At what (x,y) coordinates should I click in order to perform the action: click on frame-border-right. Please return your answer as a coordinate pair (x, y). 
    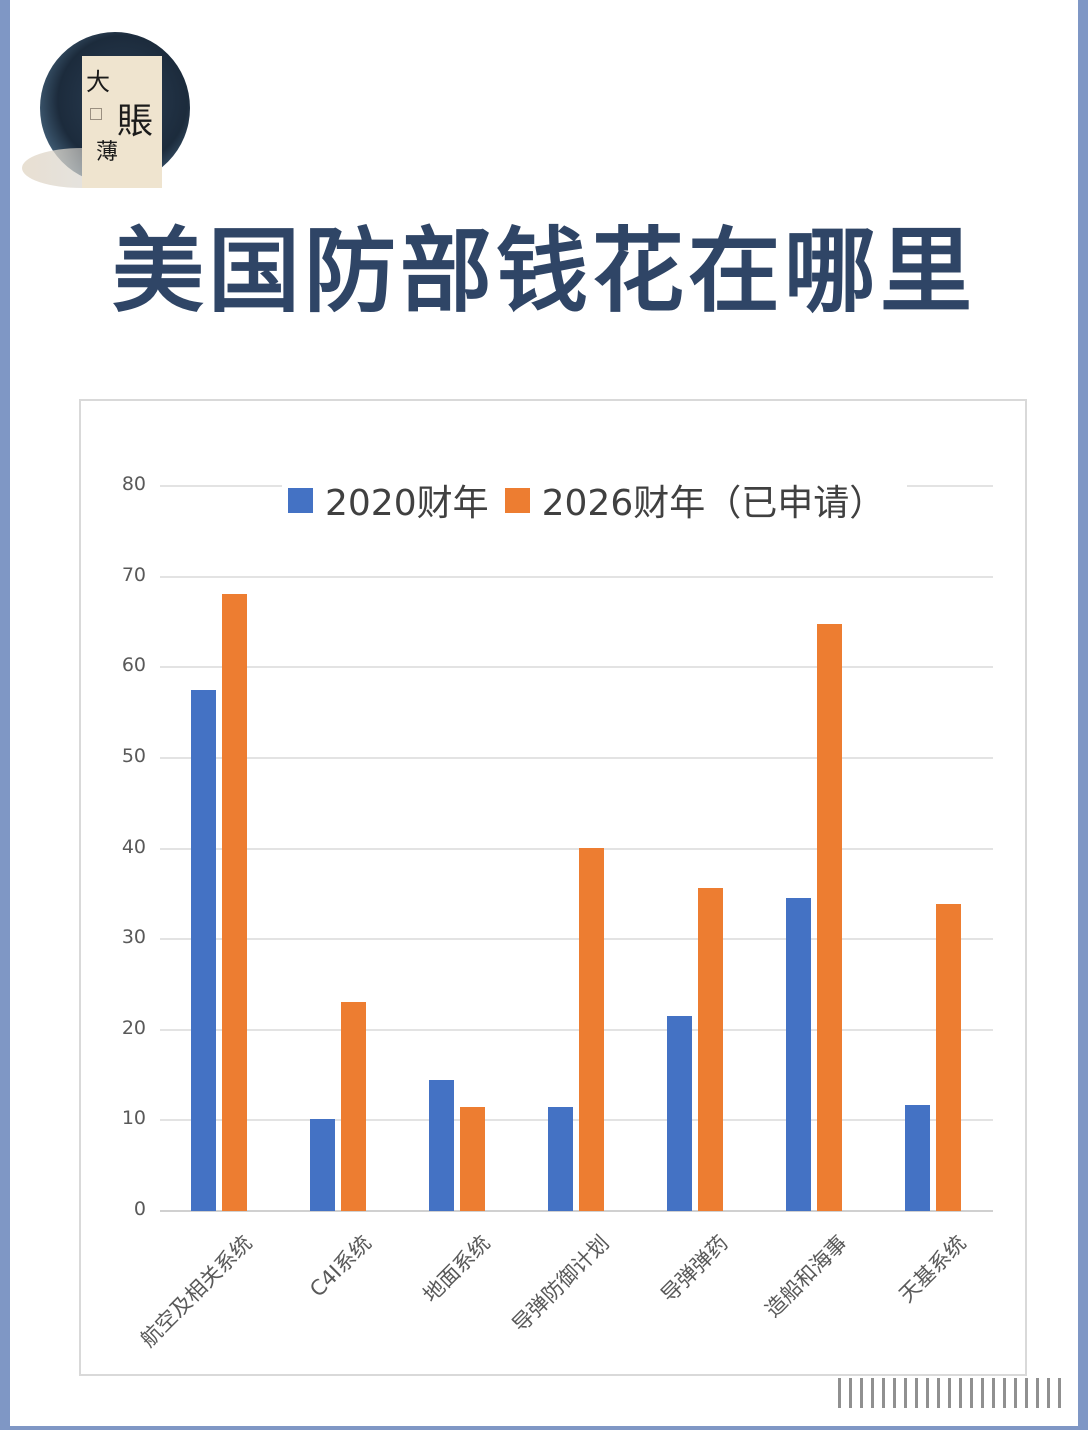
    Looking at the image, I should click on (1083, 715).